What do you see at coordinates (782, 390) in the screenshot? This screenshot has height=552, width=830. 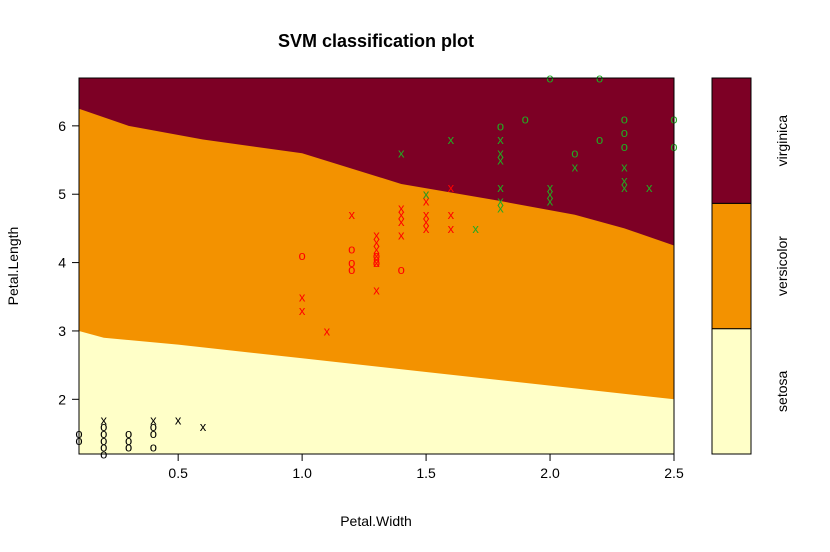 I see `legend-label-setosa: setosa` at bounding box center [782, 390].